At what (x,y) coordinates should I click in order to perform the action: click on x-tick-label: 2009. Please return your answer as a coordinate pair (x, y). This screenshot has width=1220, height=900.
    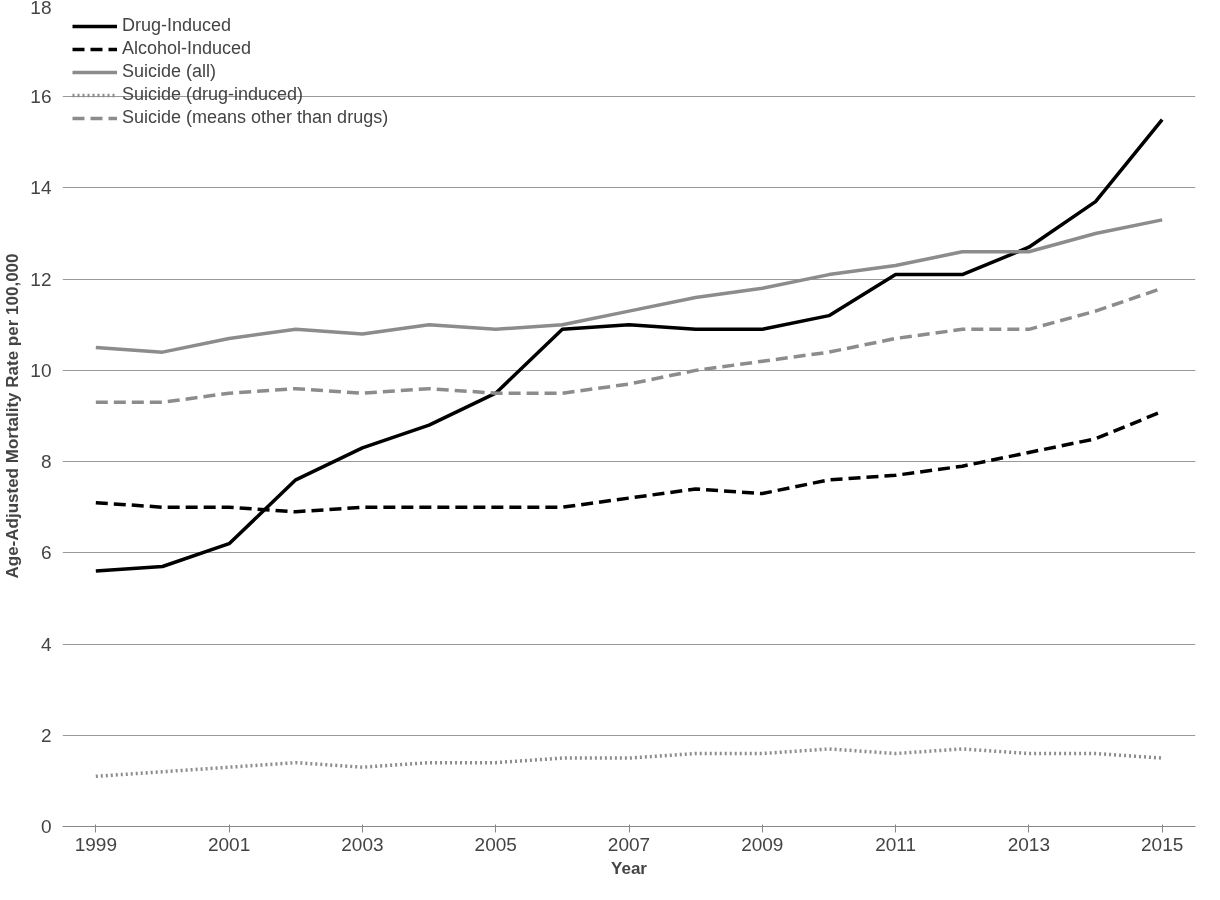
    Looking at the image, I should click on (762, 844).